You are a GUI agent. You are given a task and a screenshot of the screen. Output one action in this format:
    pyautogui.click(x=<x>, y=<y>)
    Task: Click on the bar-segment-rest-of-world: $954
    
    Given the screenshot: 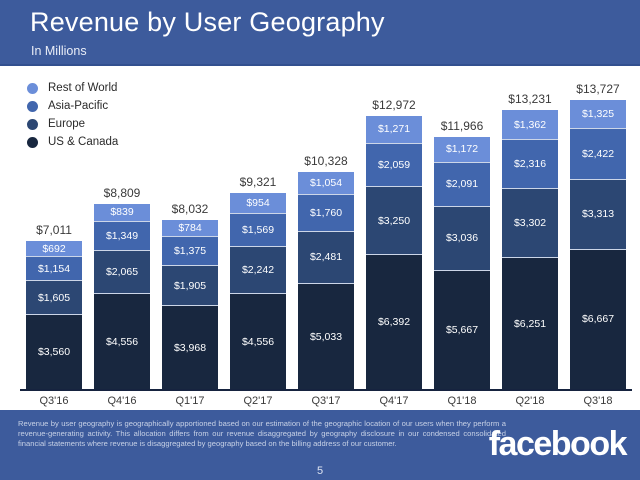 What is the action you would take?
    pyautogui.click(x=258, y=202)
    